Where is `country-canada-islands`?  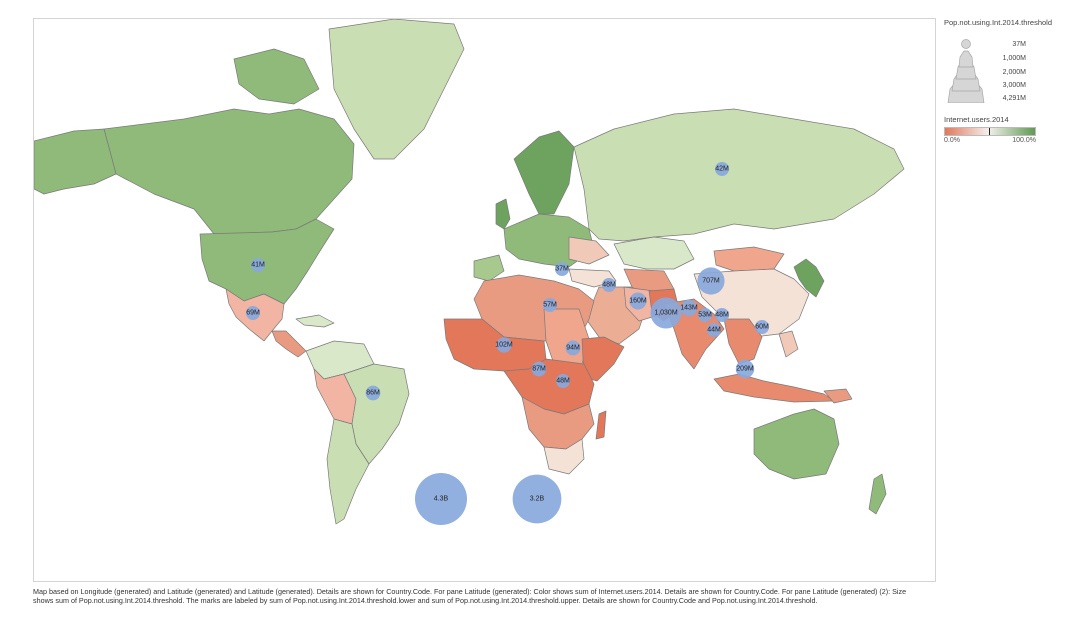 country-canada-islands is located at coordinates (276, 76).